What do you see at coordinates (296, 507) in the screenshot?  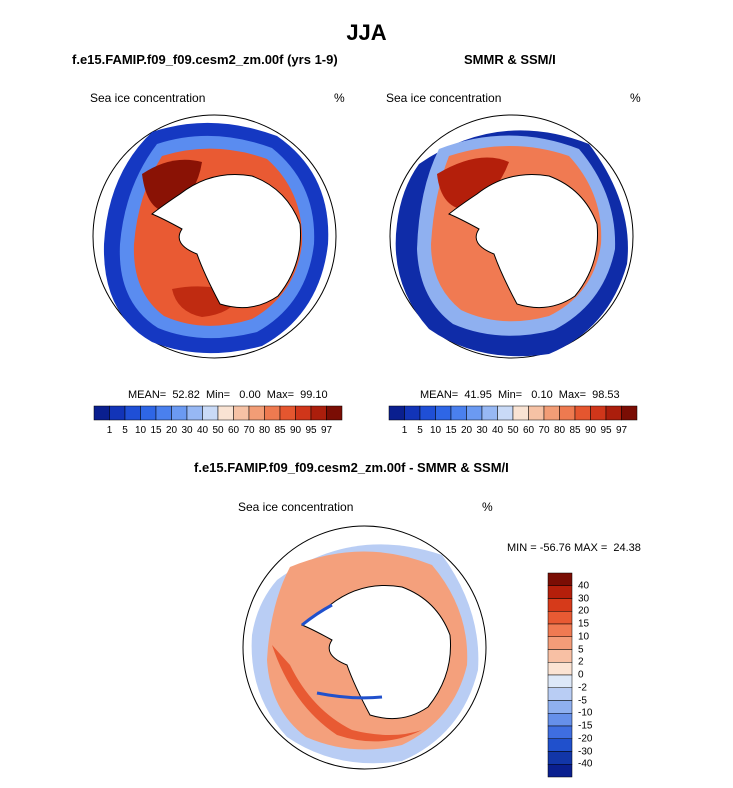 I see `diff-panel-variable-label: Sea ice concentration` at bounding box center [296, 507].